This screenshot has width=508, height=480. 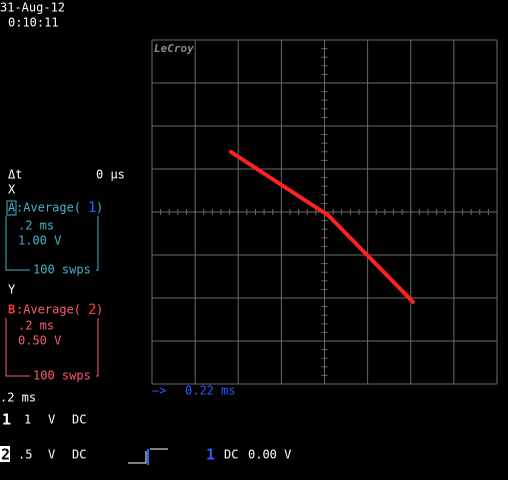 I want to click on source-box, so click(x=11, y=208).